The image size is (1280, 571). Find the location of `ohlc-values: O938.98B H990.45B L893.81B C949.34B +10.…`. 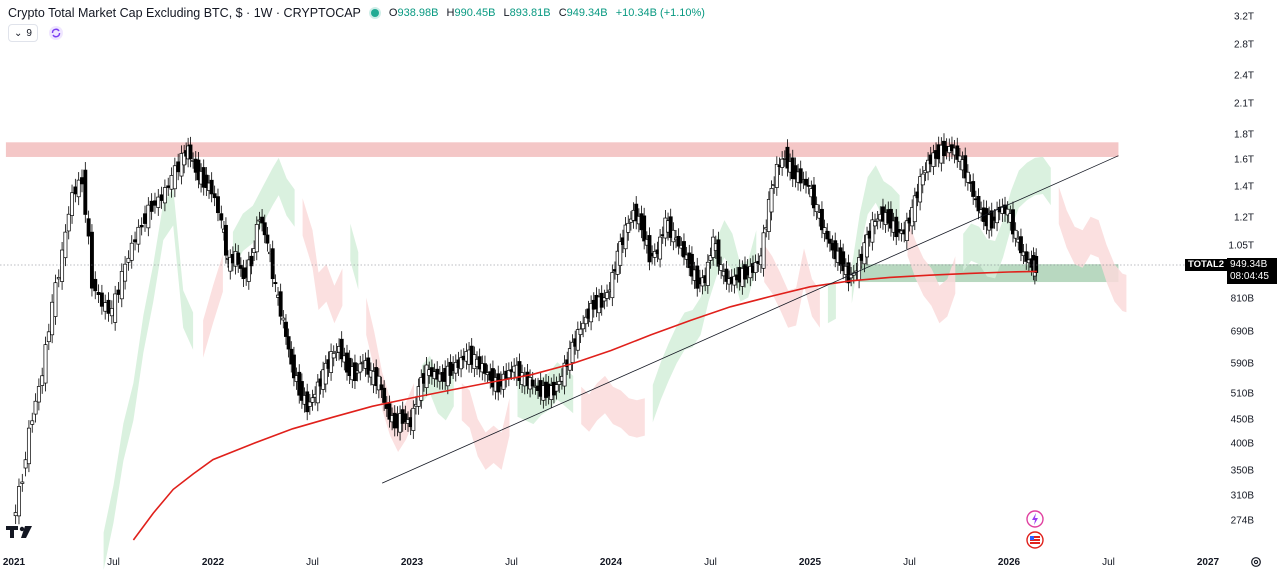

ohlc-values: O938.98B H990.45B L893.81B C949.34B +10.… is located at coordinates (547, 13).